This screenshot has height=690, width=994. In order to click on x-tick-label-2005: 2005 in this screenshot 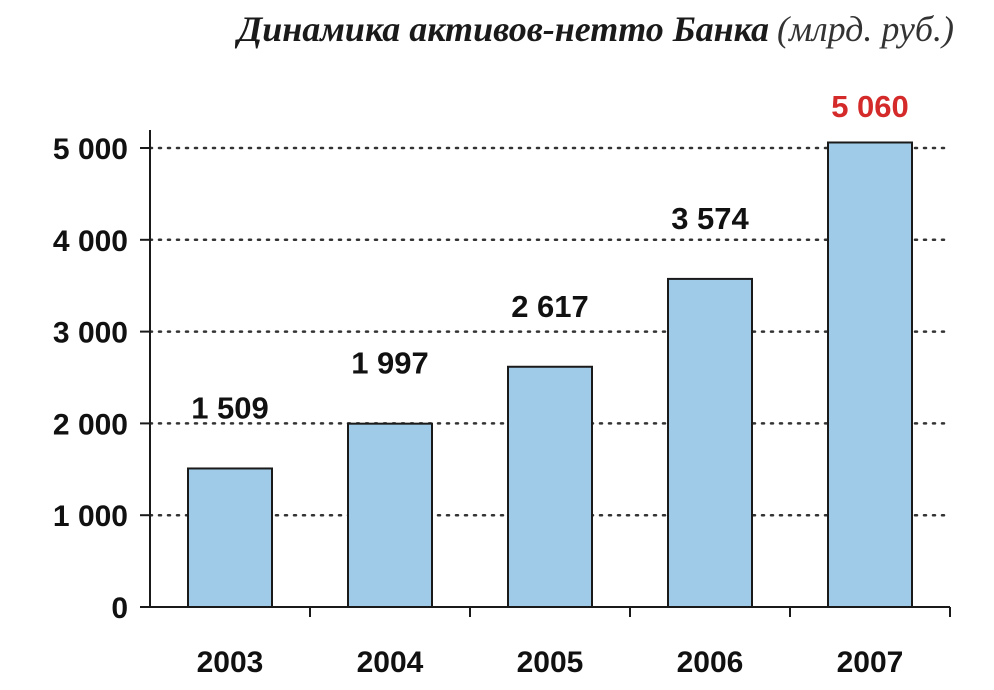, I will do `click(550, 662)`.